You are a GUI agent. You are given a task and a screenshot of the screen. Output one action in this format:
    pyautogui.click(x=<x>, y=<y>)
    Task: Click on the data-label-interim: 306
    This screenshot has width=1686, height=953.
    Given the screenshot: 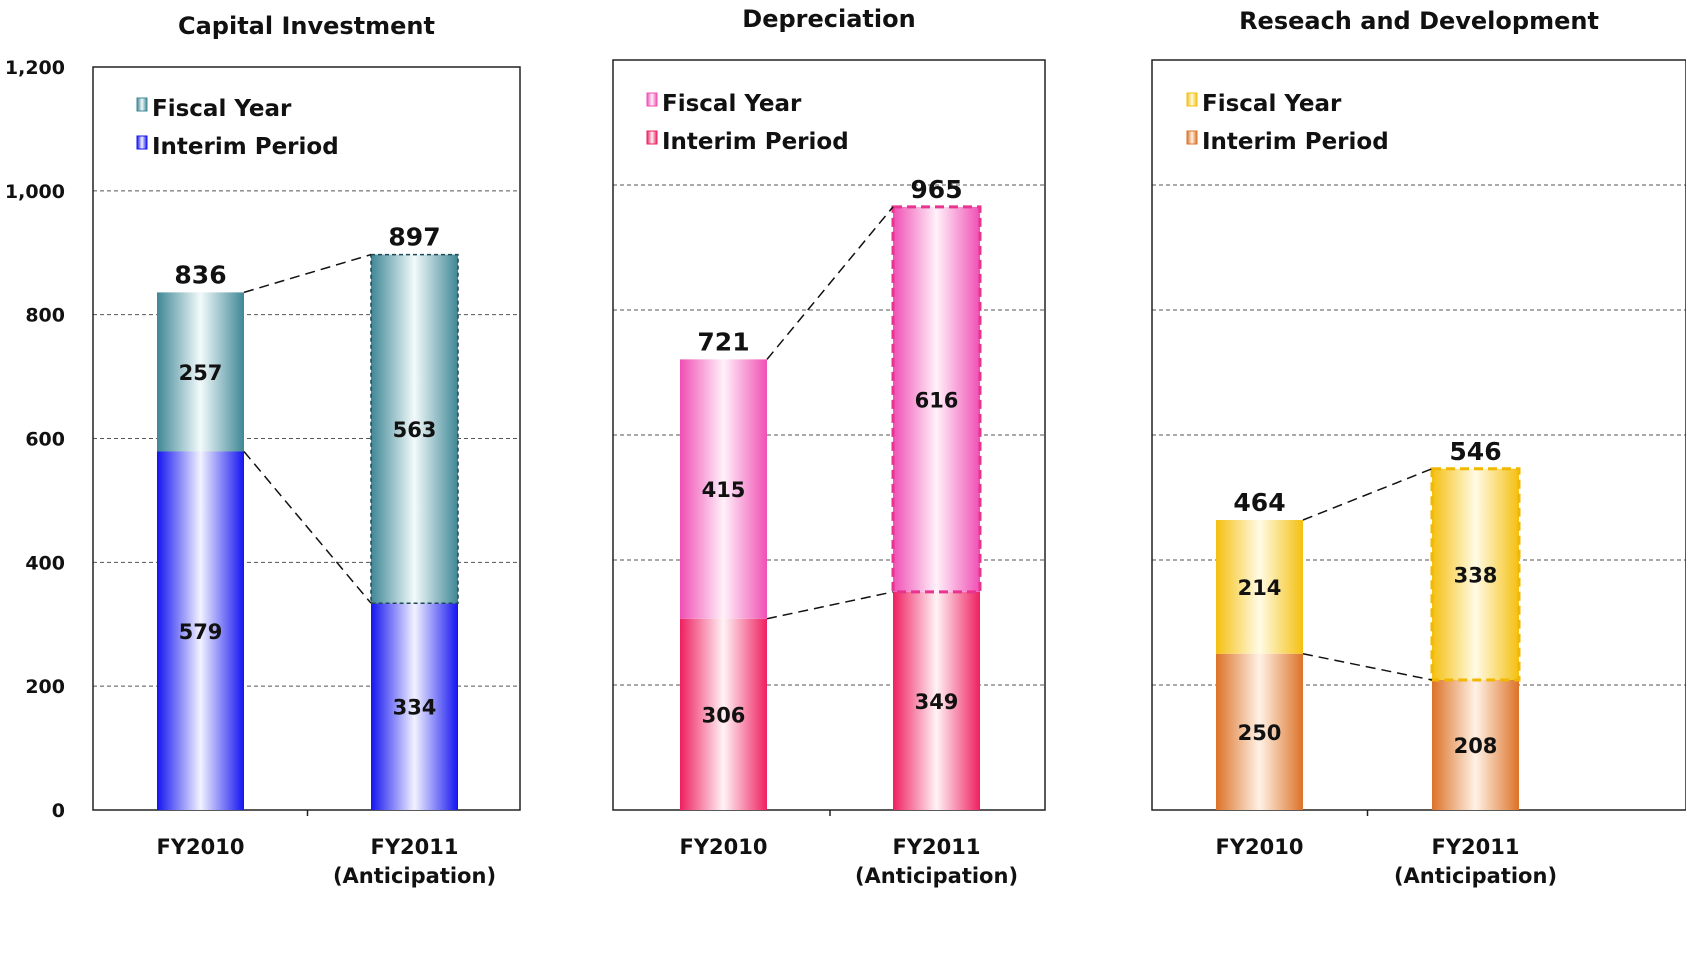 What is the action you would take?
    pyautogui.click(x=724, y=715)
    